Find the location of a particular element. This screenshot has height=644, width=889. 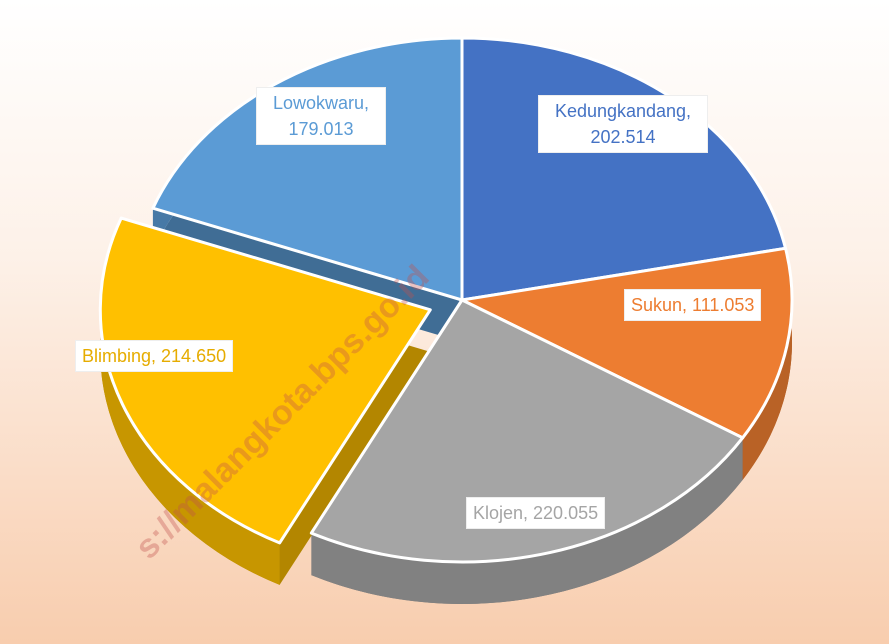

data-label: Sukun, 111.053 is located at coordinates (693, 305).